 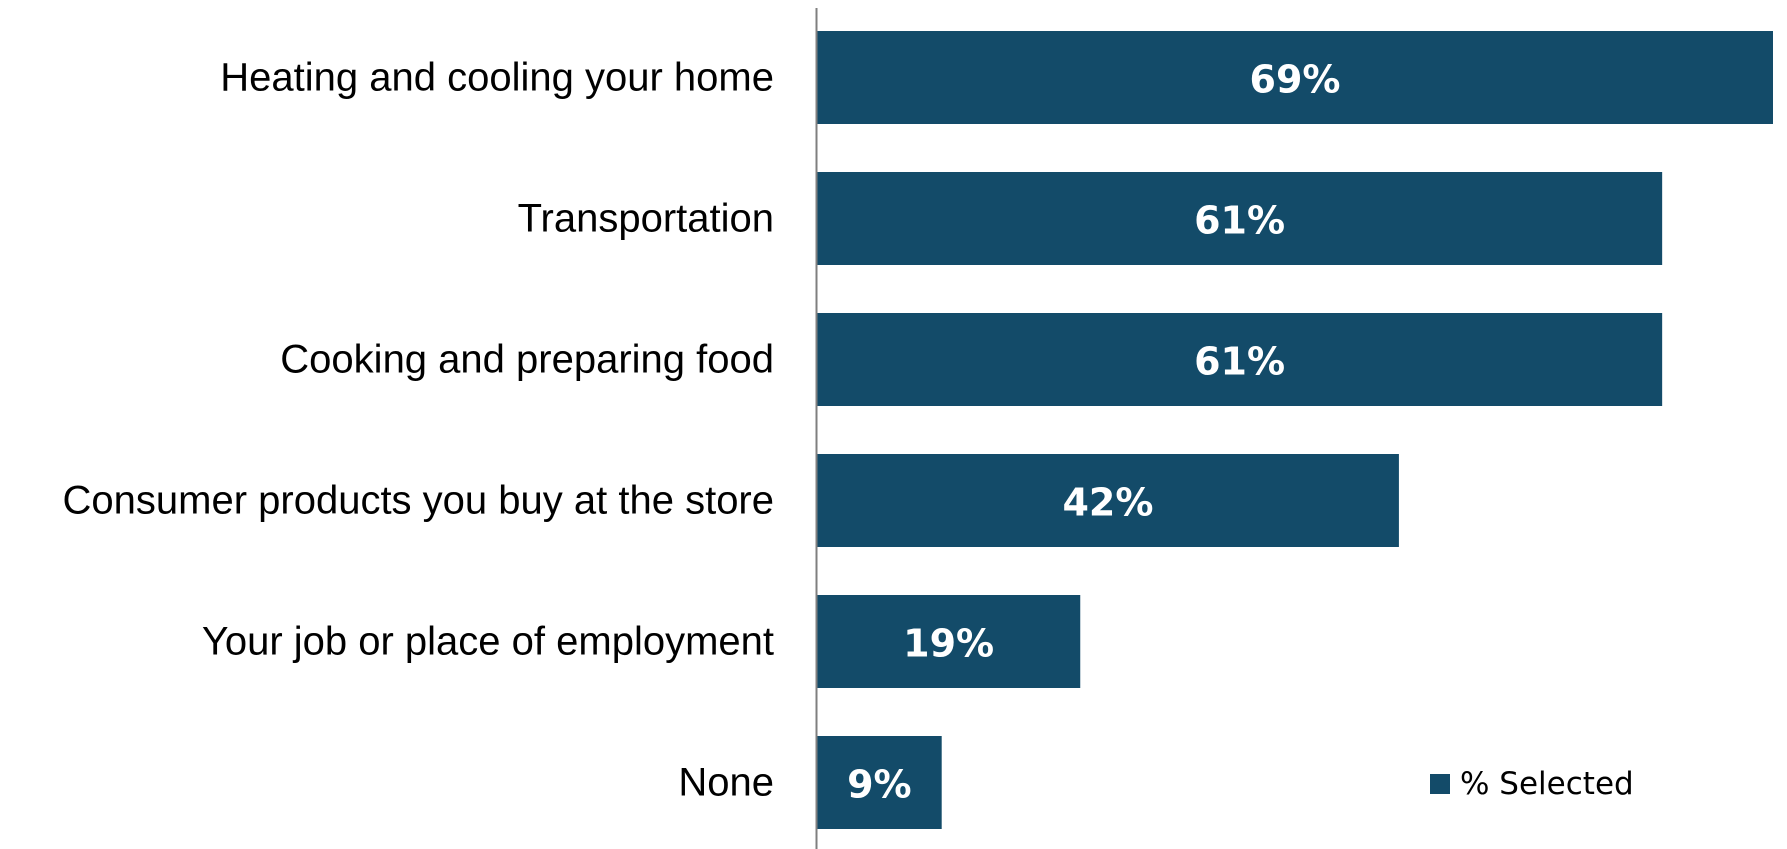 I want to click on data-label: 9%, so click(x=879, y=785).